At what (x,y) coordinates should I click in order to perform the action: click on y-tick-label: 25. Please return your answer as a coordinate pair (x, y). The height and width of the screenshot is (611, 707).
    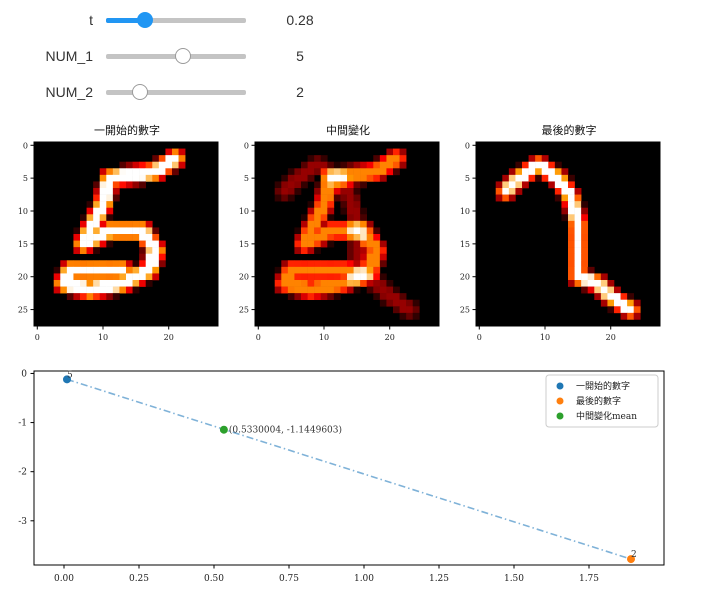
    Looking at the image, I should click on (23, 310).